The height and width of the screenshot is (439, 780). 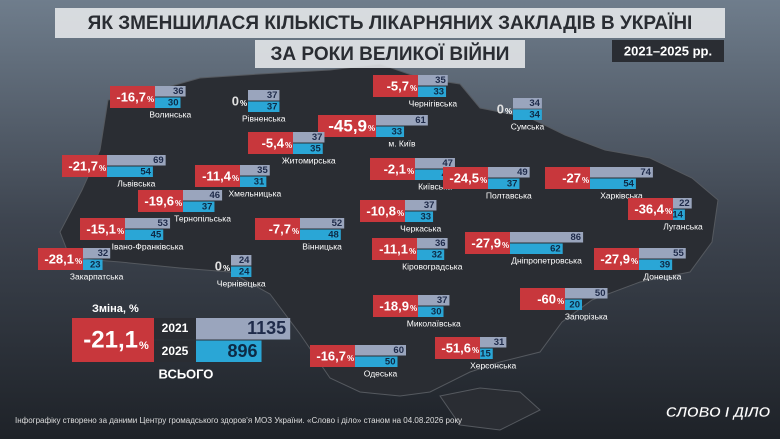 I want to click on change-value: -27,9, so click(x=486, y=242).